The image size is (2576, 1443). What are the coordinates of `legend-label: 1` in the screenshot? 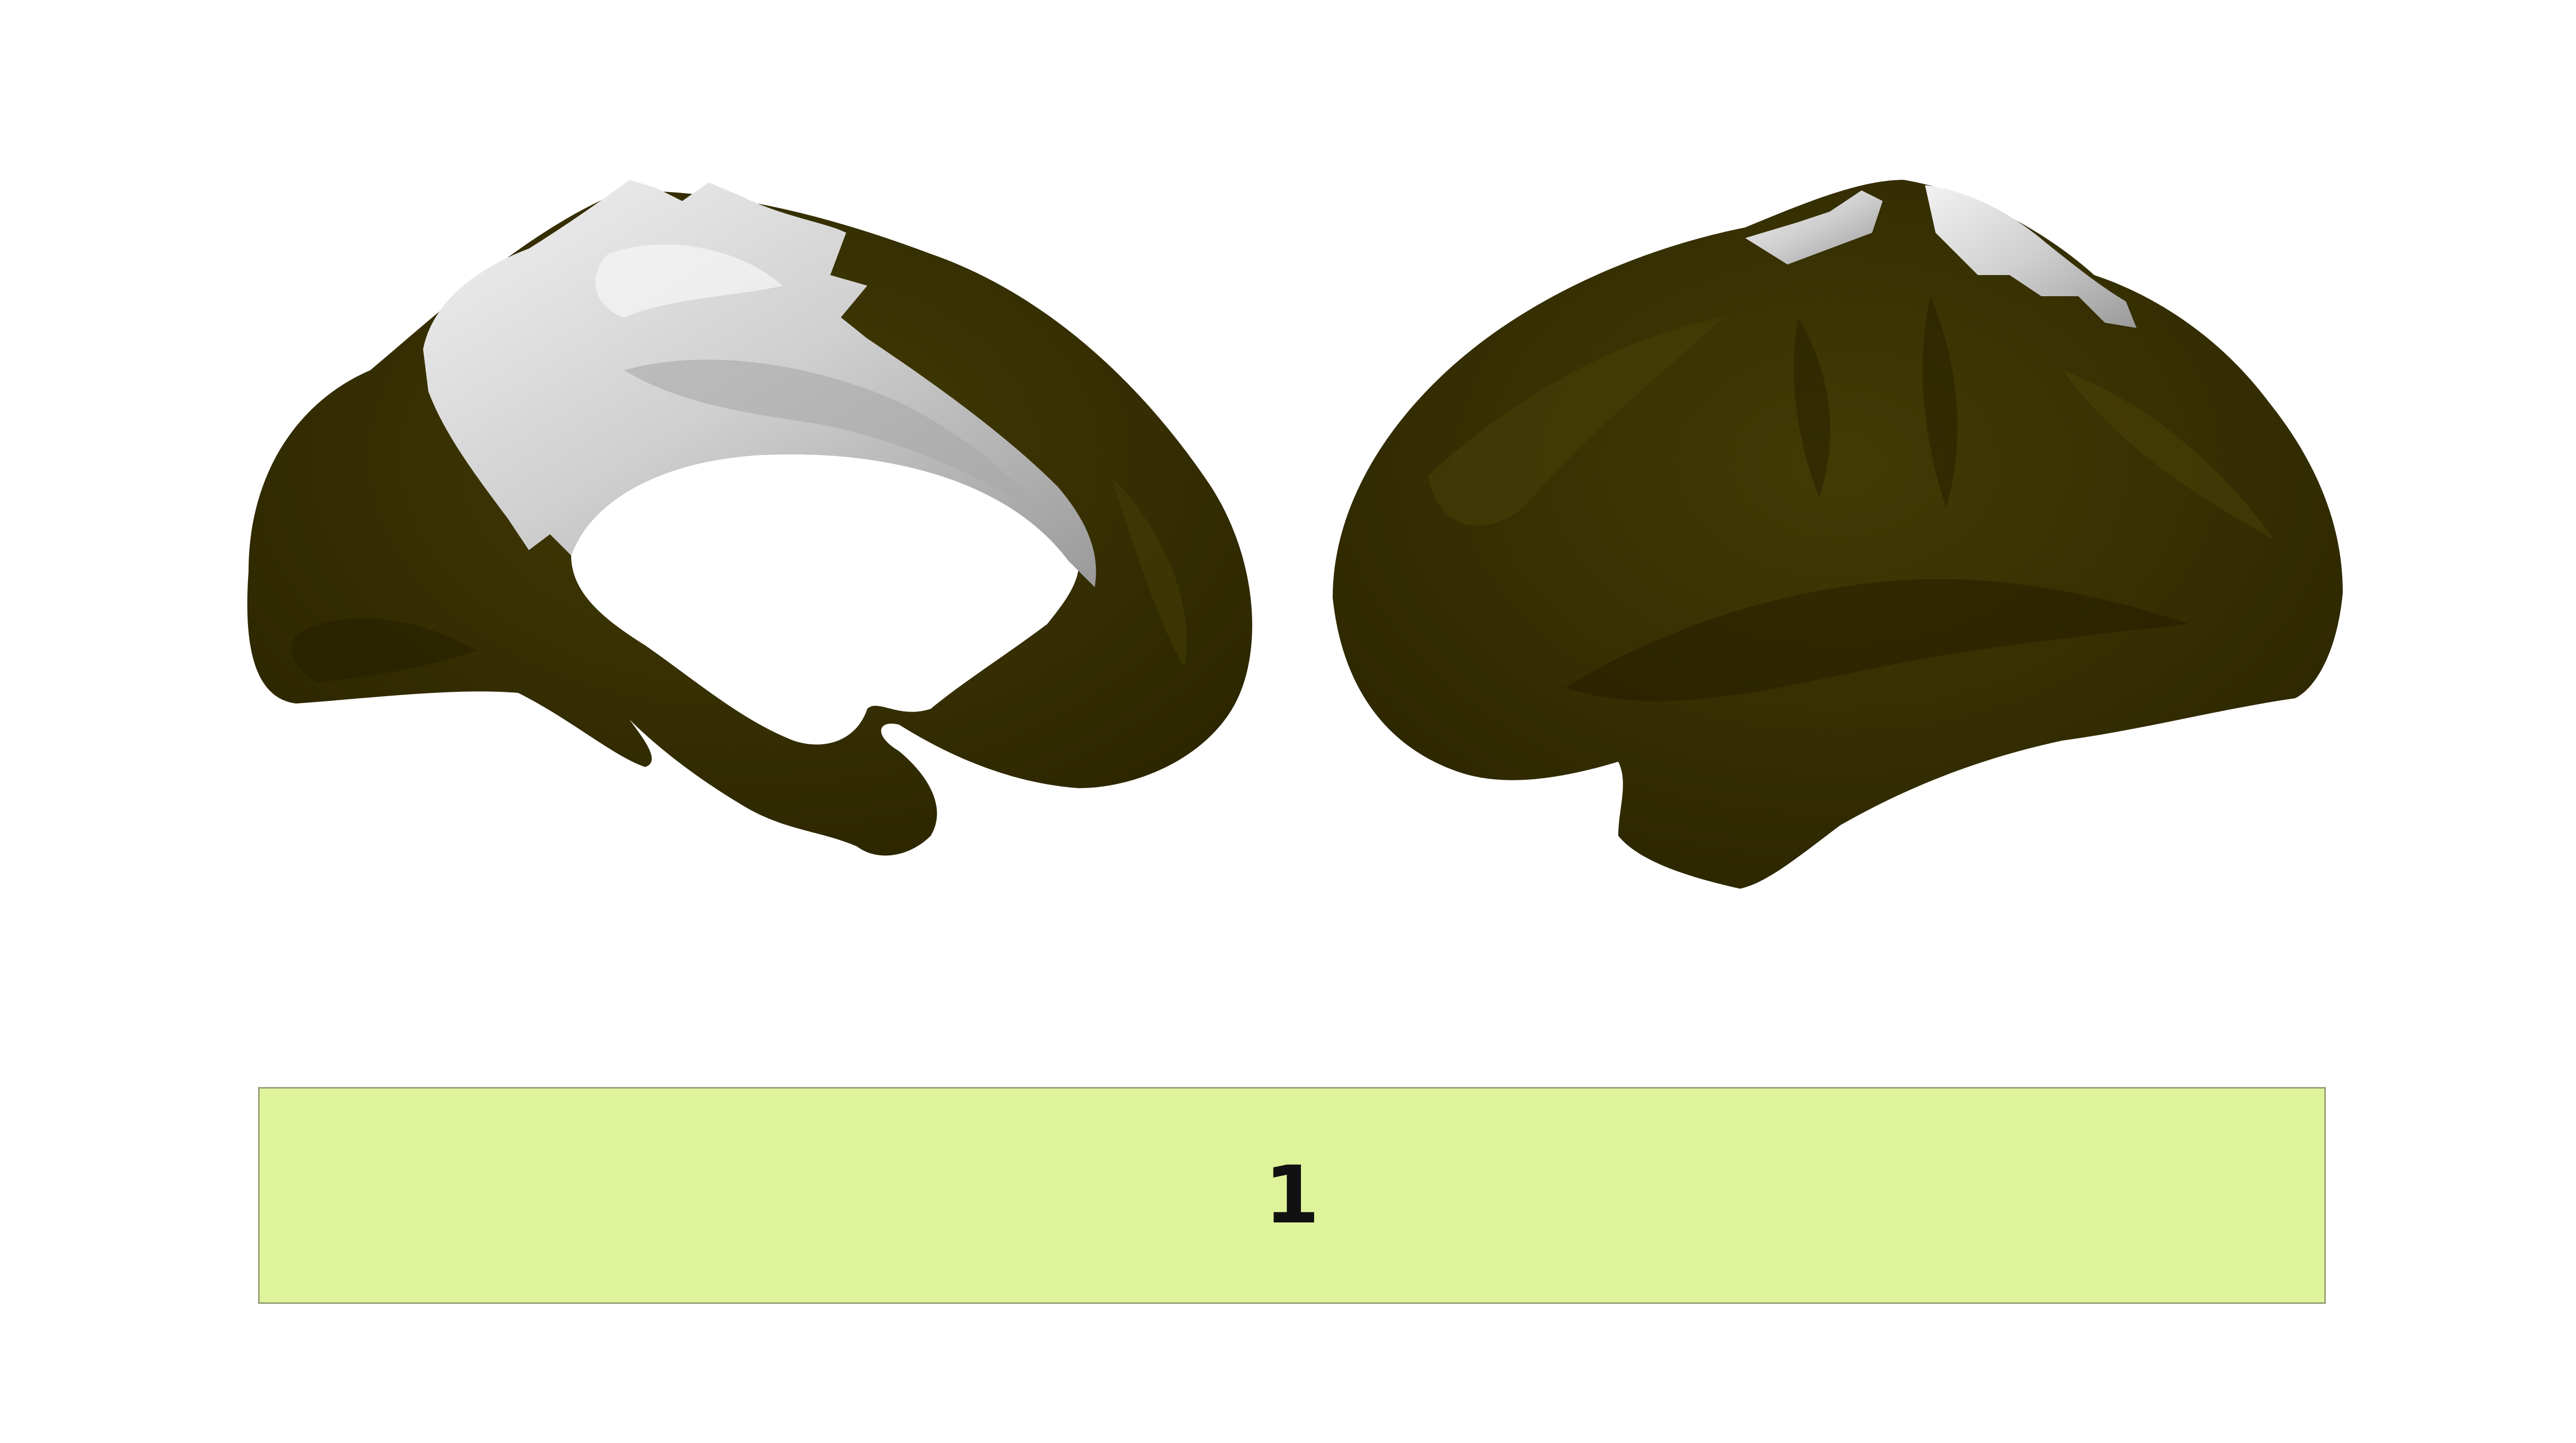 It's located at (1292, 1195).